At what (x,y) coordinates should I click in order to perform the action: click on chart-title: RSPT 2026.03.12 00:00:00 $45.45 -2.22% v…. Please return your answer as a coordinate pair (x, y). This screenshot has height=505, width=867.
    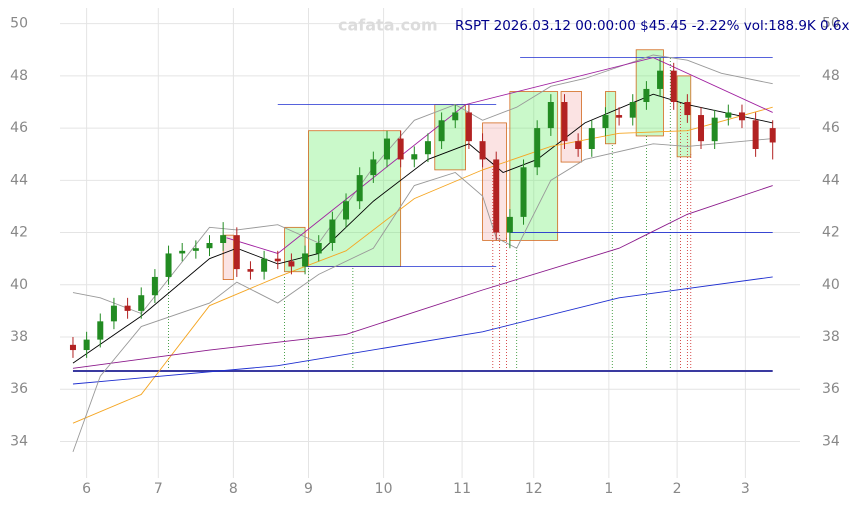
    Looking at the image, I should click on (652, 26).